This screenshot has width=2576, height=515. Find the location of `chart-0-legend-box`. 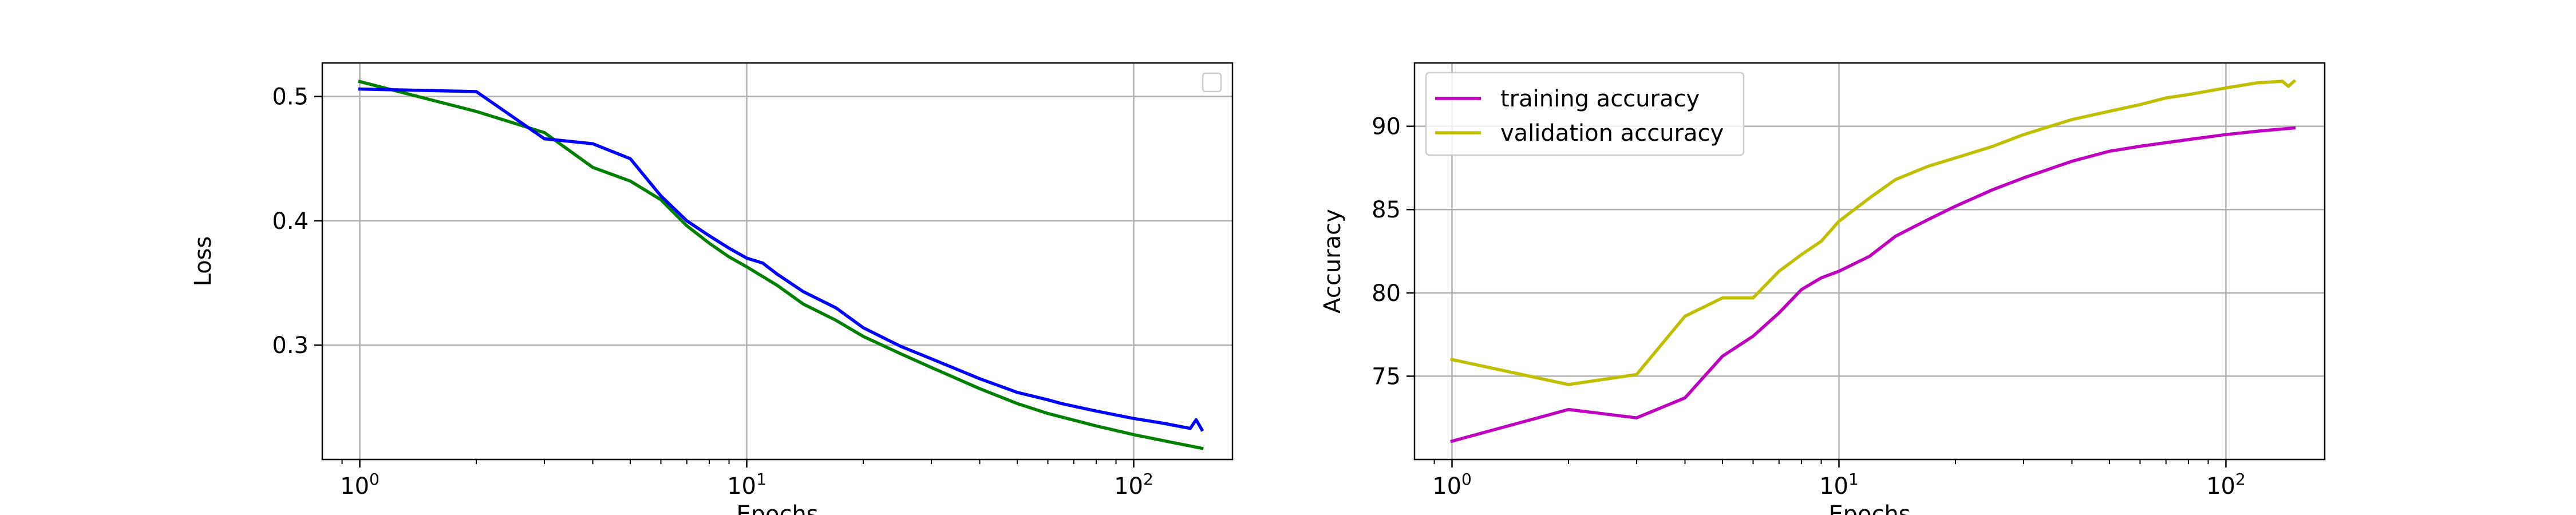

chart-0-legend-box is located at coordinates (1212, 82).